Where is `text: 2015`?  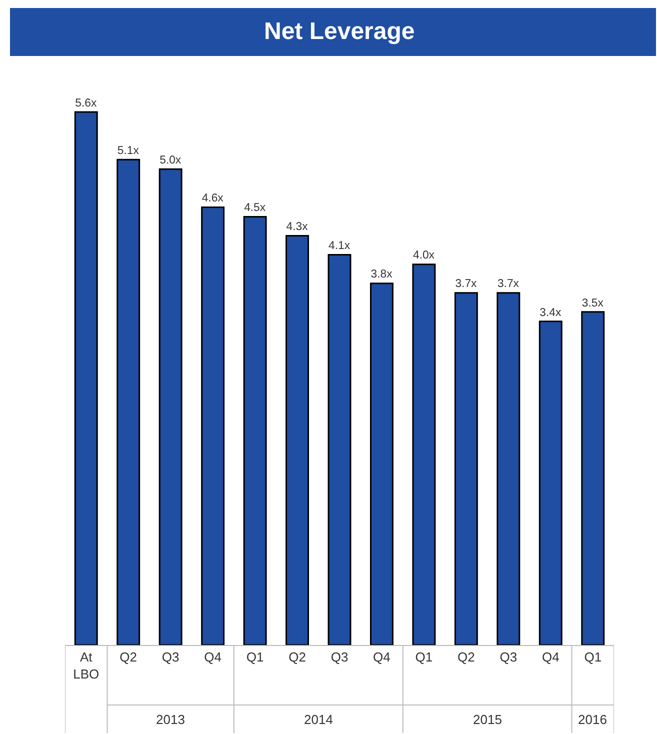 text: 2015 is located at coordinates (487, 719).